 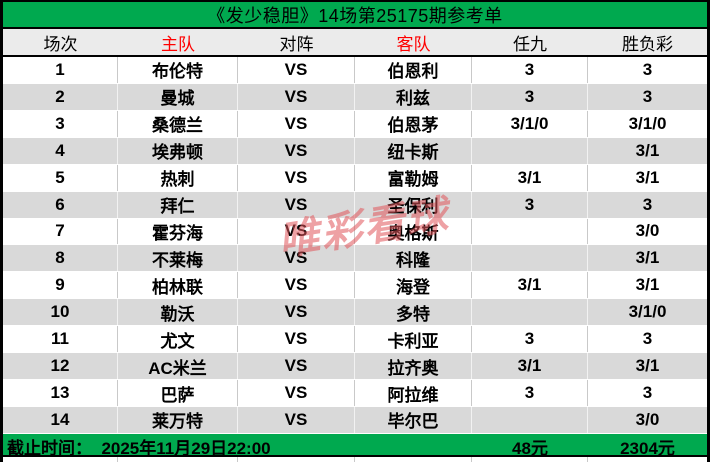 I want to click on match-number: 5, so click(x=60, y=177).